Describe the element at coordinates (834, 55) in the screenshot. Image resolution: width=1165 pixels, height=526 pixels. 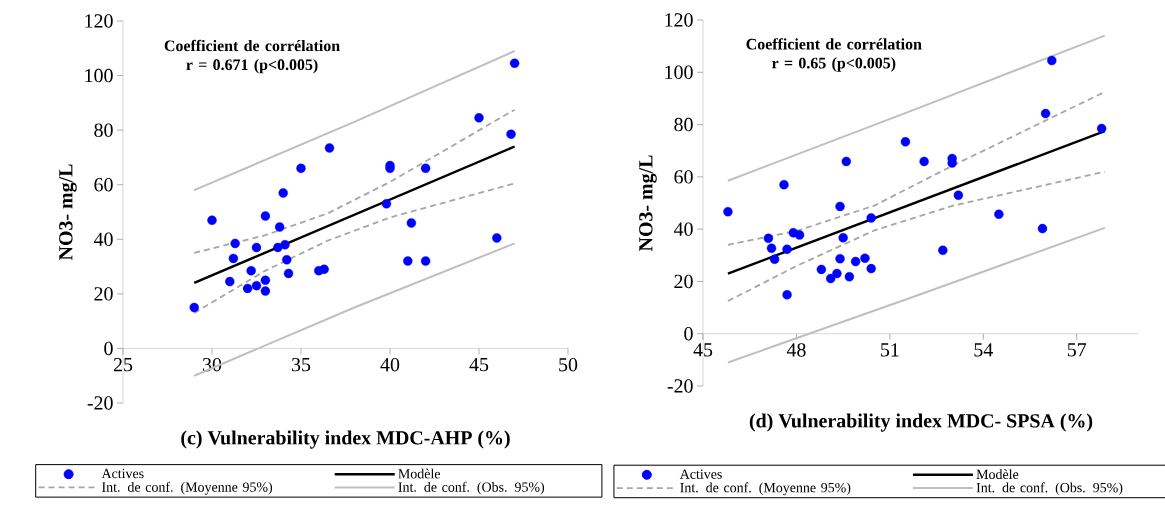
I see `annotation: Coefficient de corrélation r = 0.65 (p<0.005)` at that location.